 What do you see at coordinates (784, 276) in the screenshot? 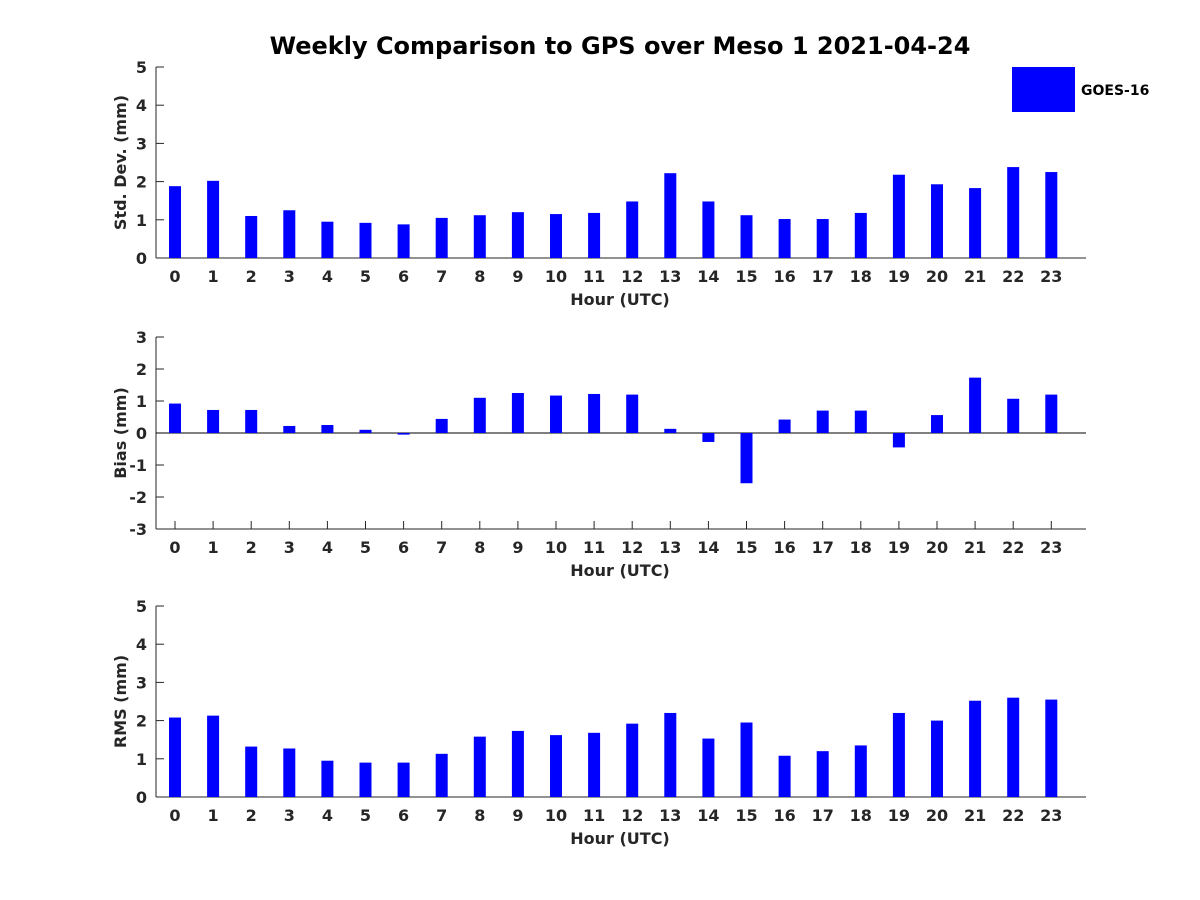
I see `std-dev-x-tick-label: 16` at bounding box center [784, 276].